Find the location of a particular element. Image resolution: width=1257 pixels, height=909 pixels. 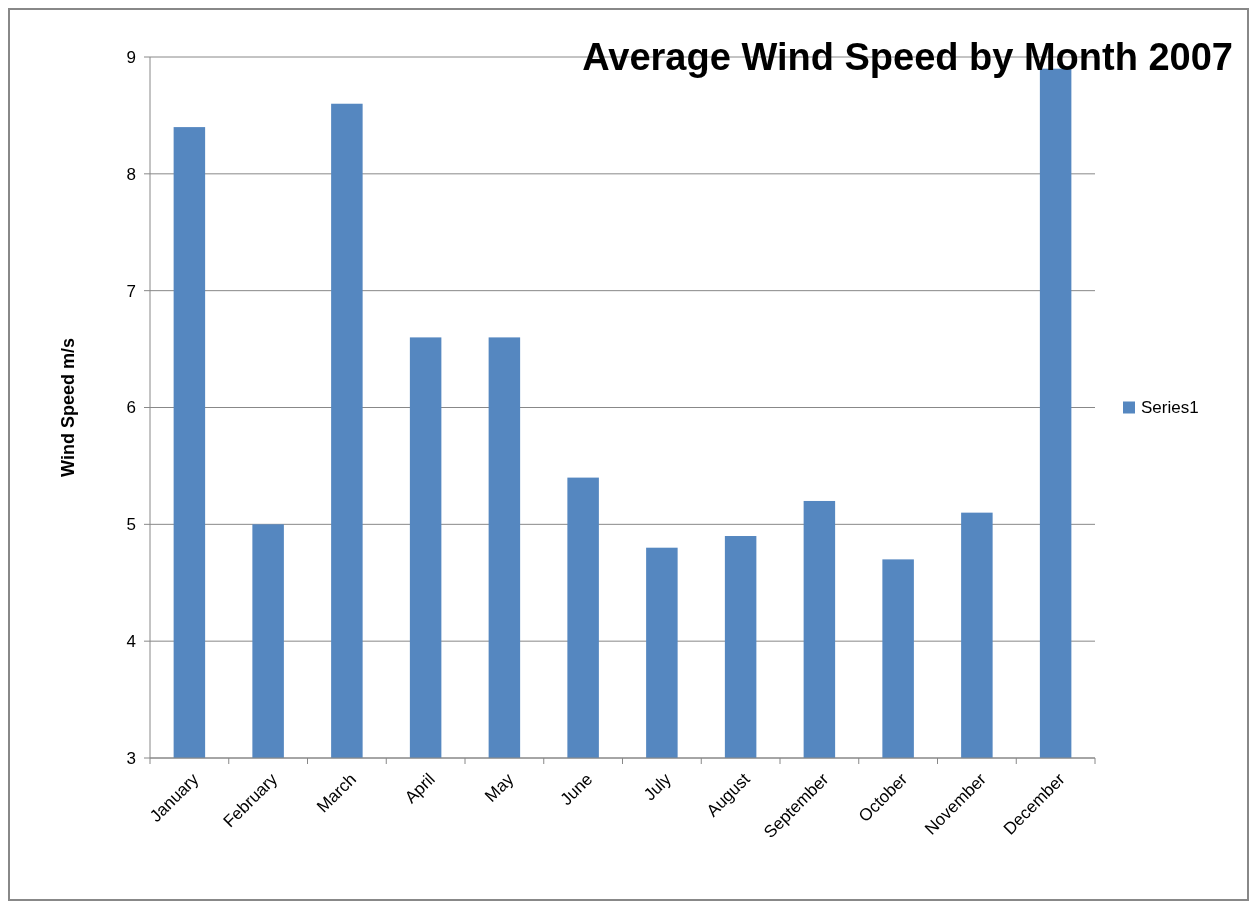

y-tick-label: 4 is located at coordinates (131, 642).